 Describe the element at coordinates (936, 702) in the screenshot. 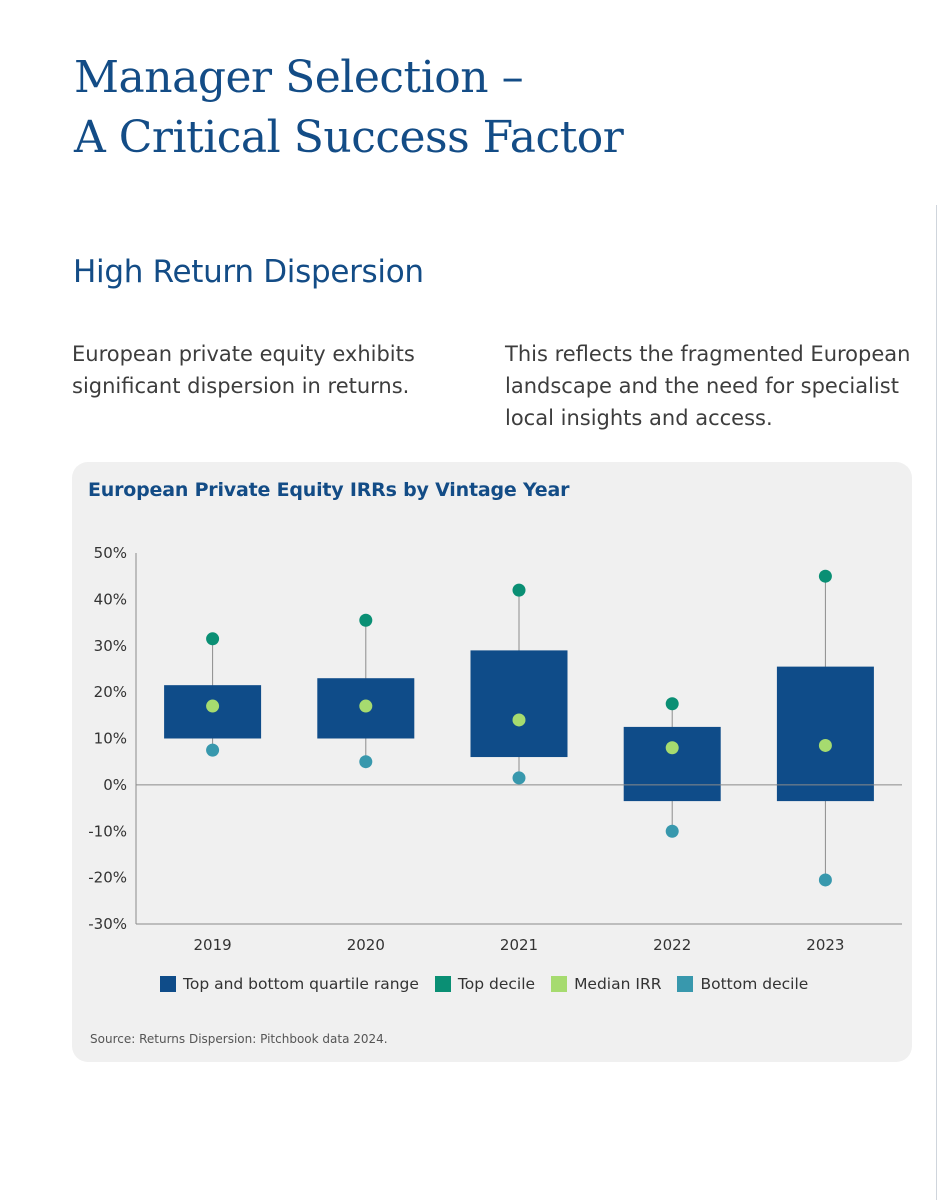

I see `page-edge-rule` at that location.